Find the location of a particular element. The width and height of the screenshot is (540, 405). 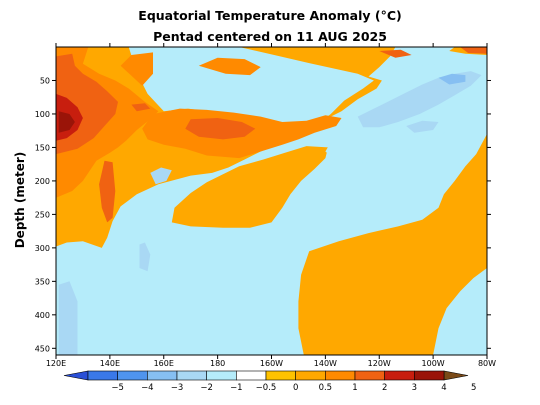

region-anom-1-upper is located at coordinates (136, 69).